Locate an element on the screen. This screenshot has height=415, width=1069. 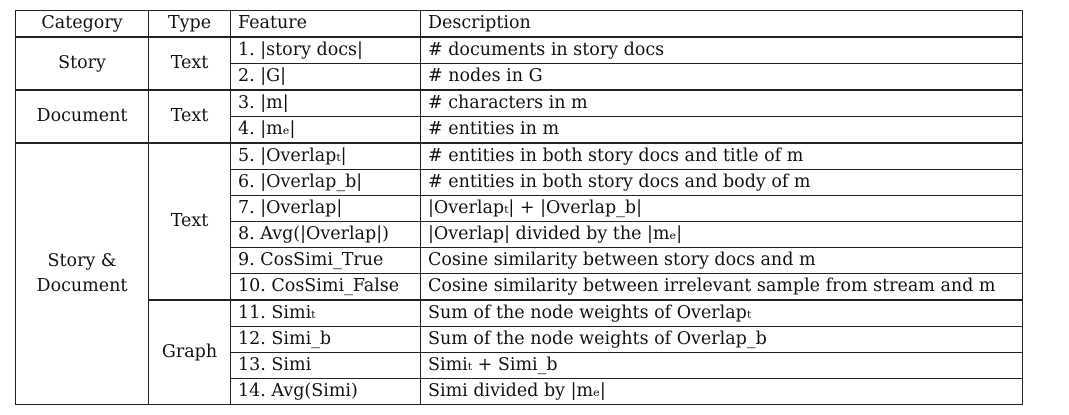
feature-cell: 8. Avg(|Overlap|) is located at coordinates (325, 234).